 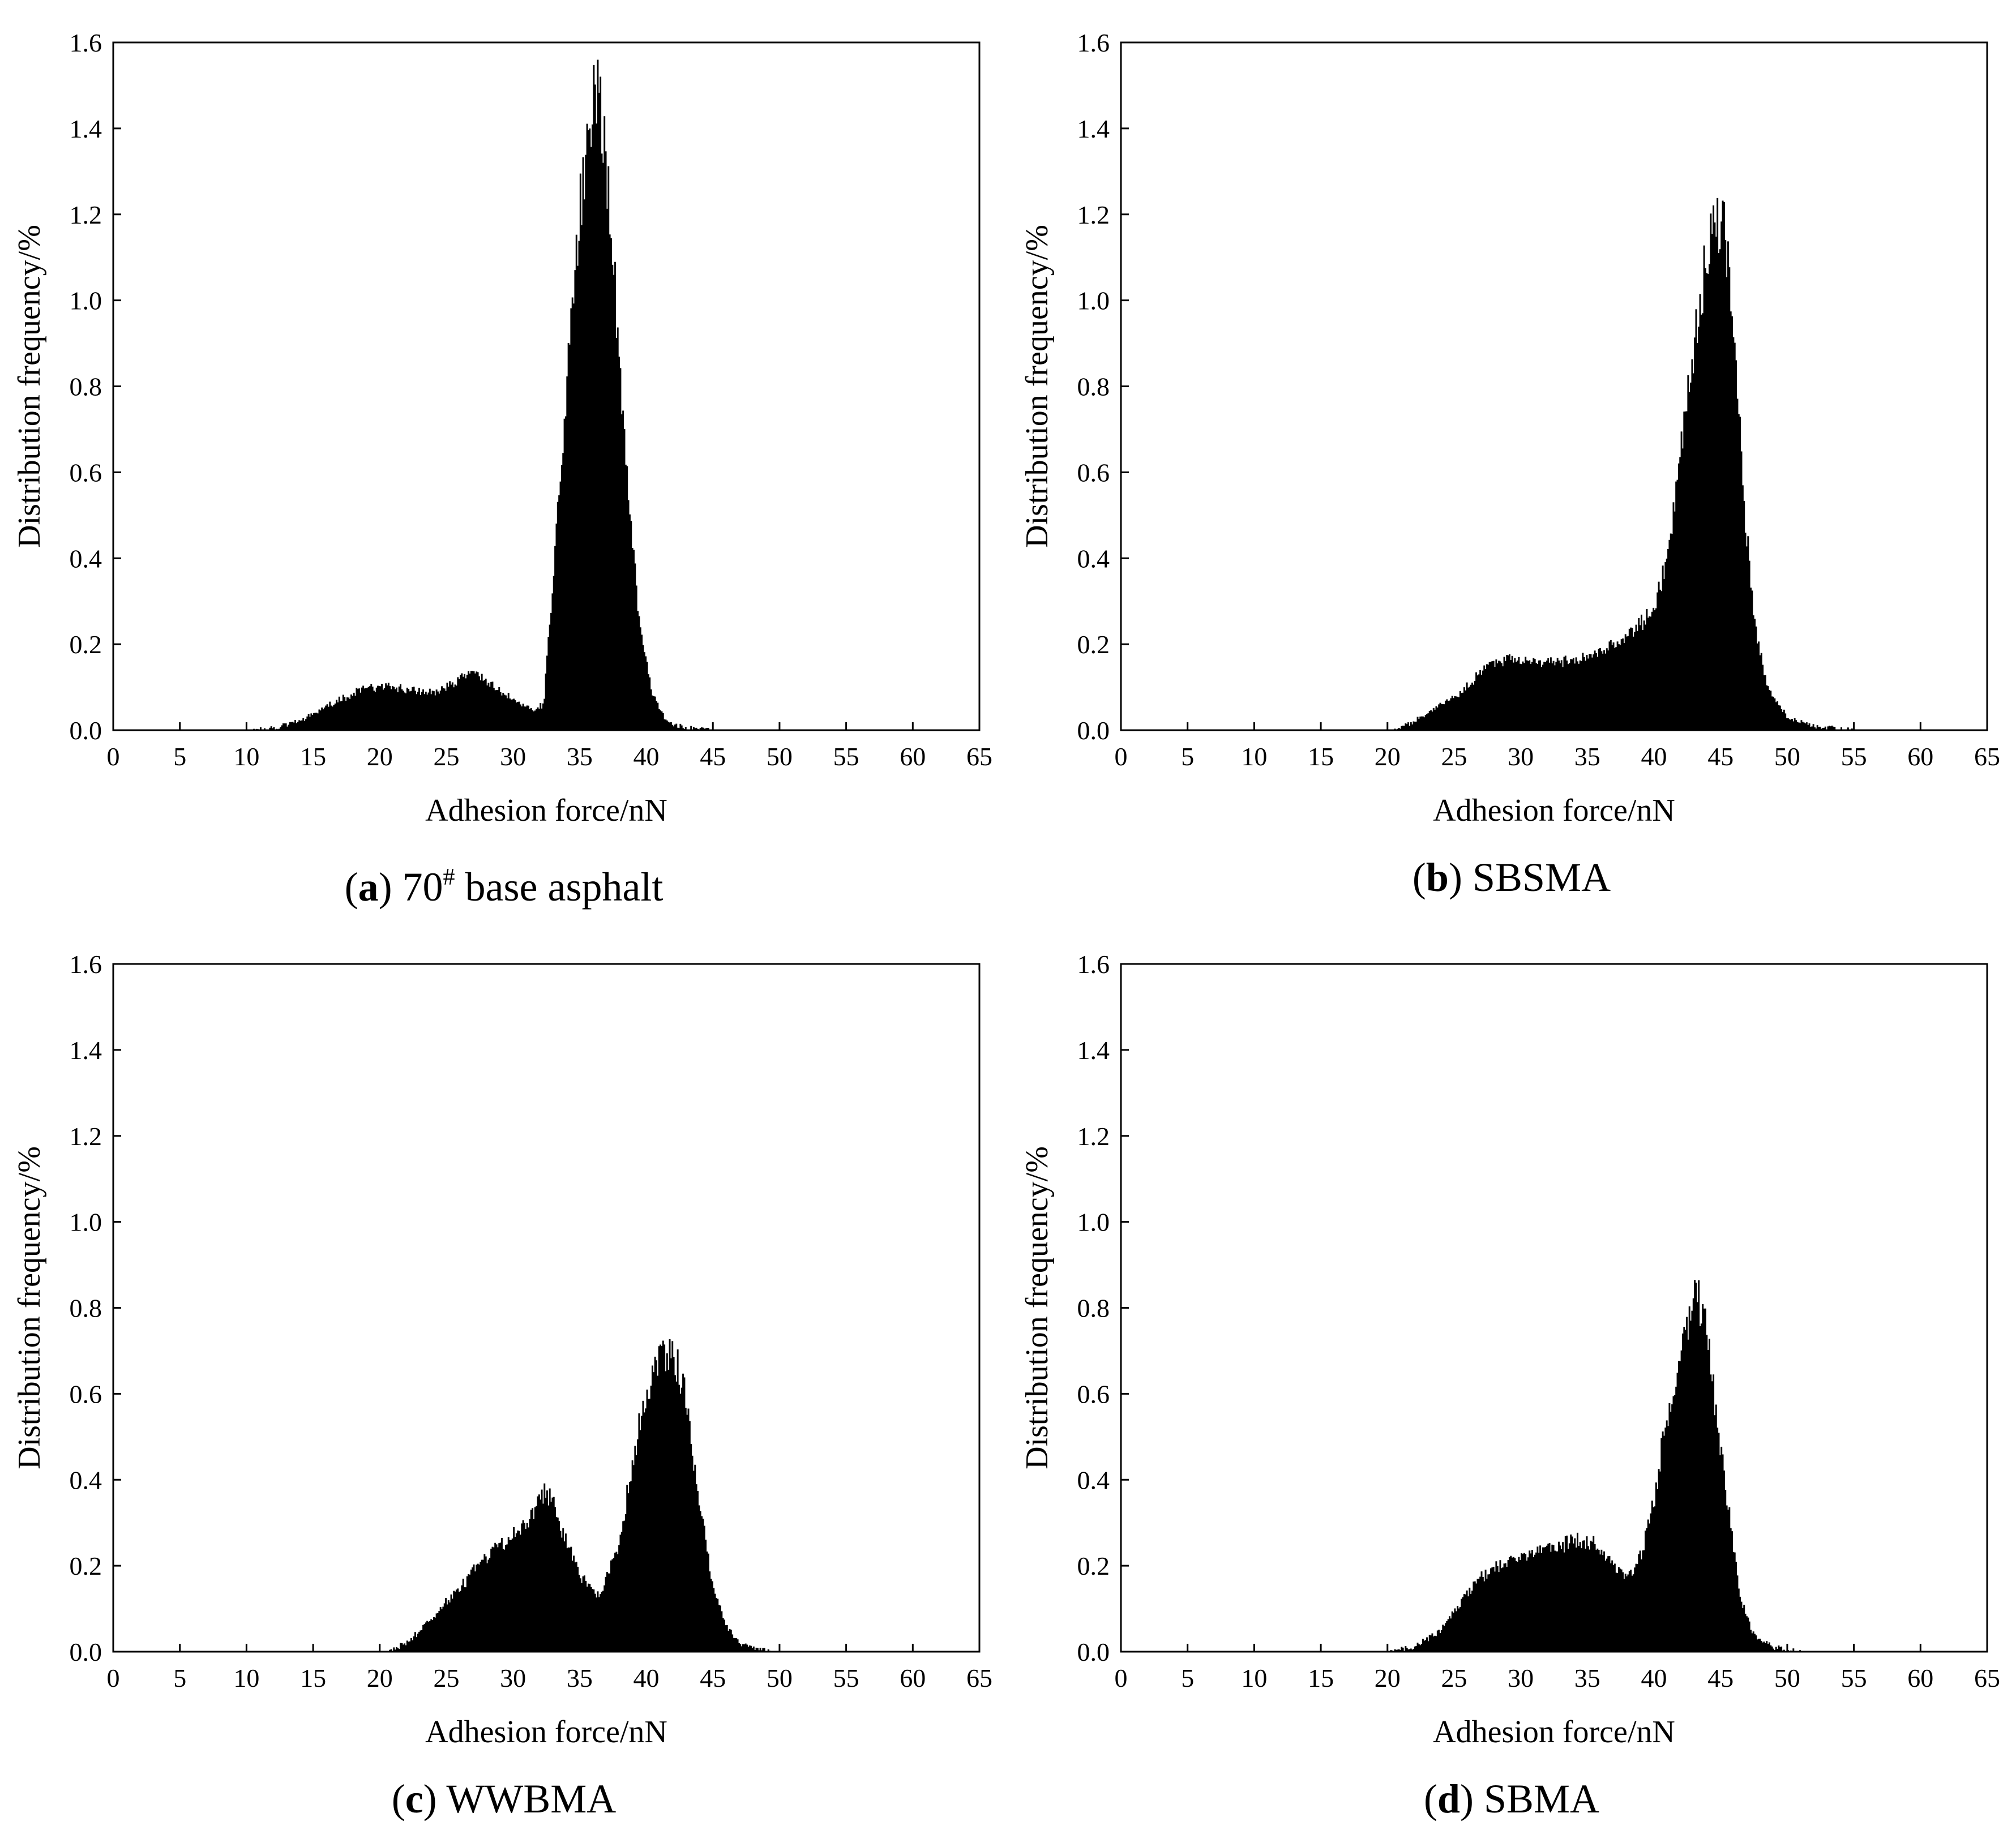 What do you see at coordinates (583, 1495) in the screenshot?
I see `histogram-bars` at bounding box center [583, 1495].